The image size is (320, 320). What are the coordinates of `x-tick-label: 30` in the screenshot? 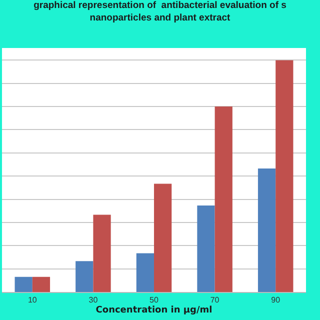 It's located at (93, 300).